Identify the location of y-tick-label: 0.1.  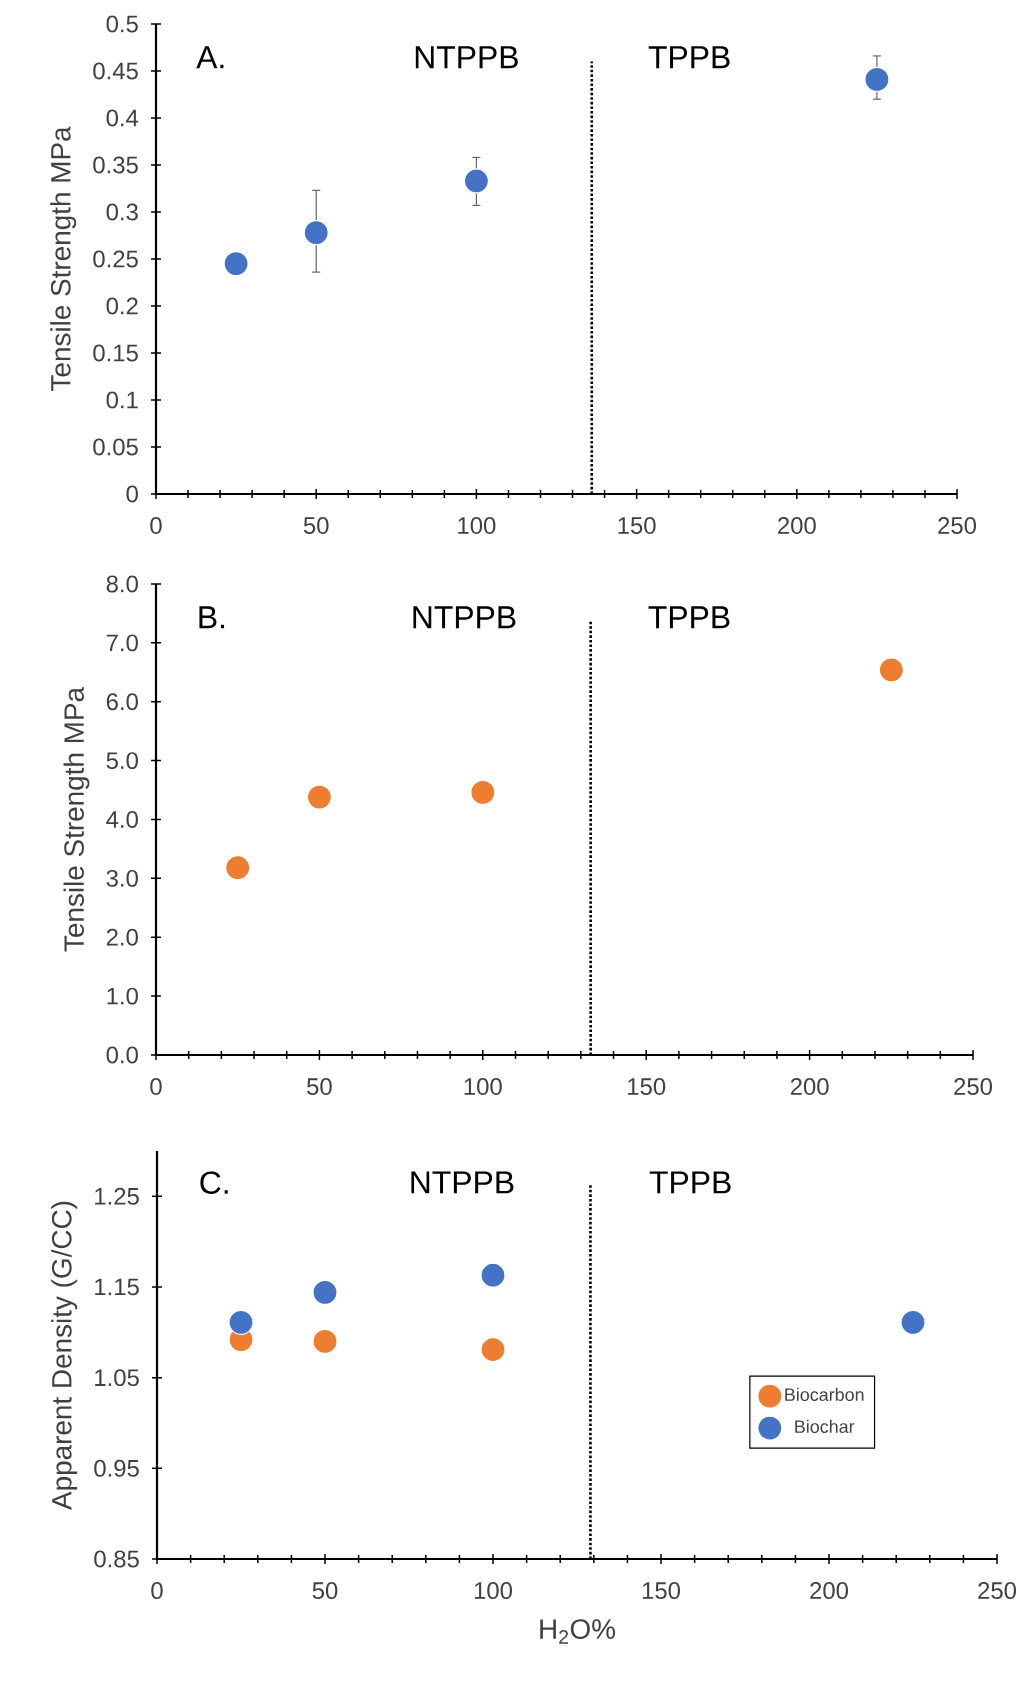
(122, 400).